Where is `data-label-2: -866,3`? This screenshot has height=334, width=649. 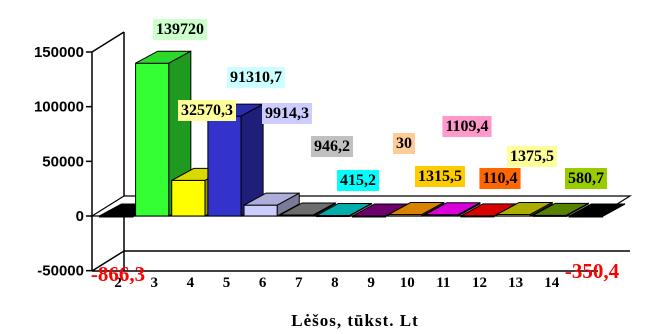
data-label-2: -866,3 is located at coordinates (118, 274).